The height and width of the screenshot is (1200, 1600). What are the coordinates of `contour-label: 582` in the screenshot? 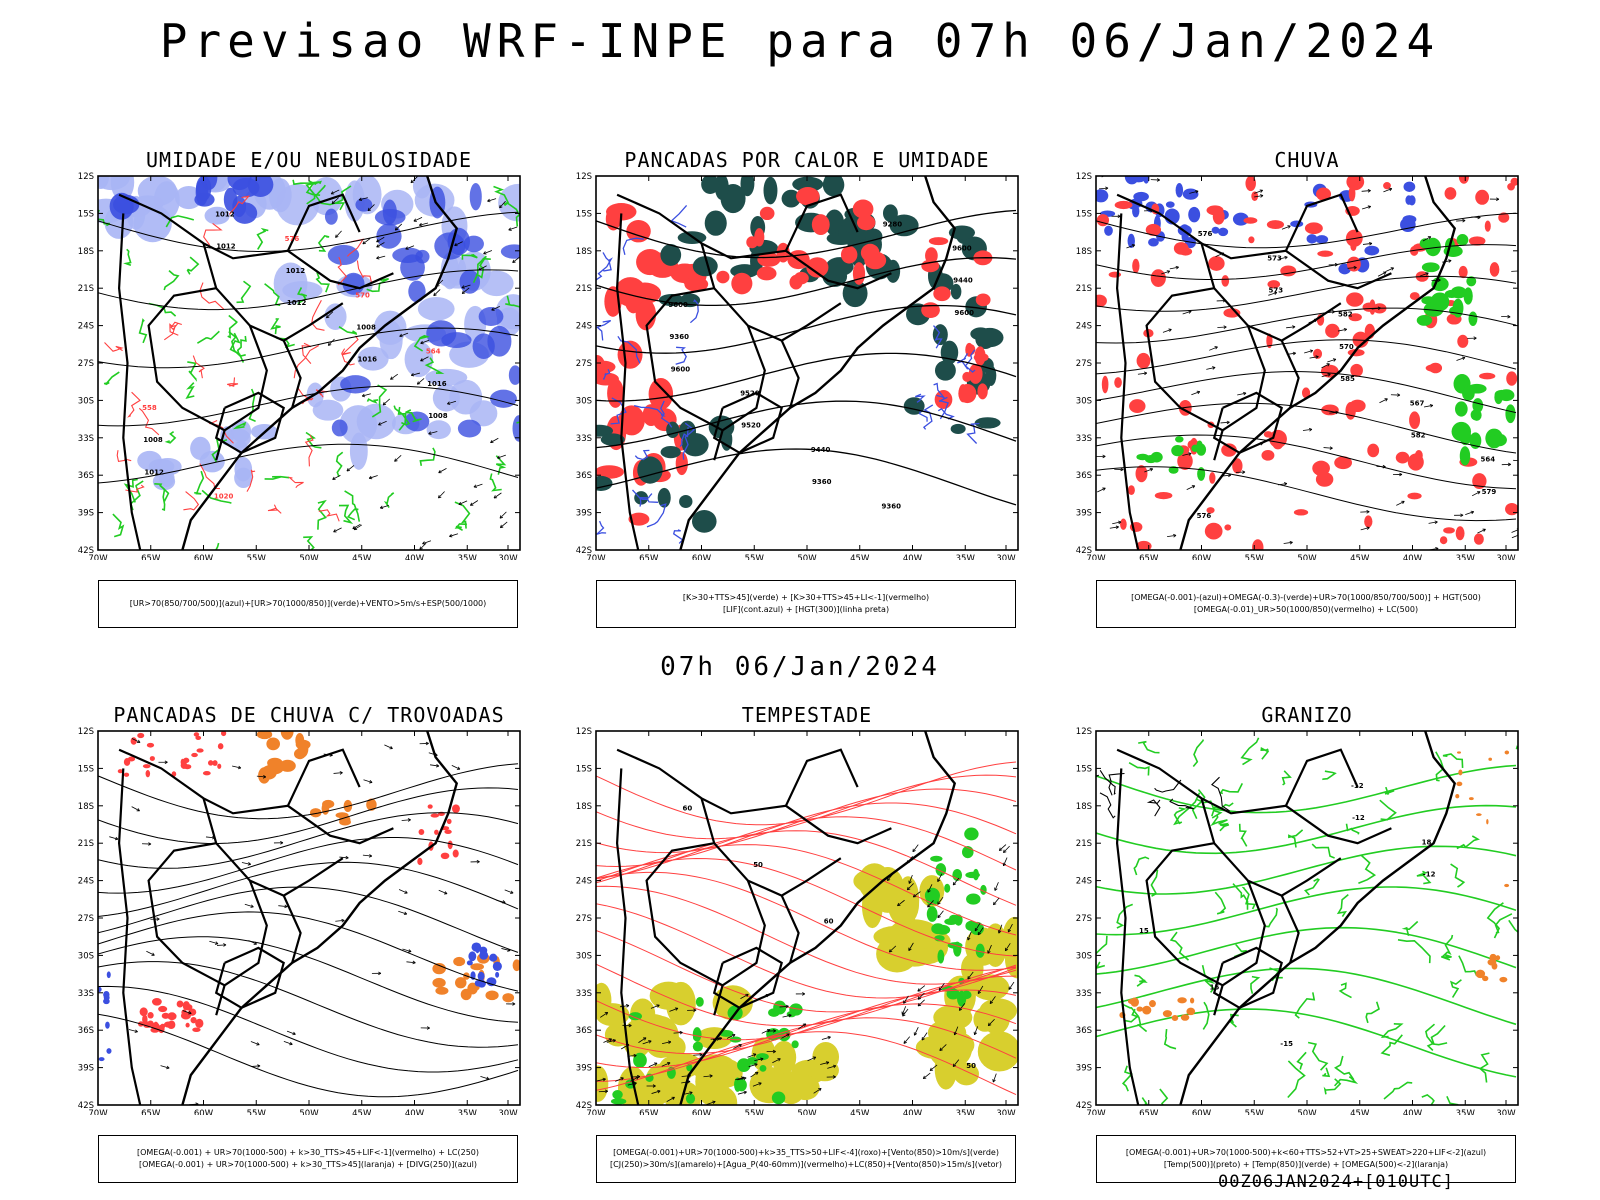 It's located at (1345, 315).